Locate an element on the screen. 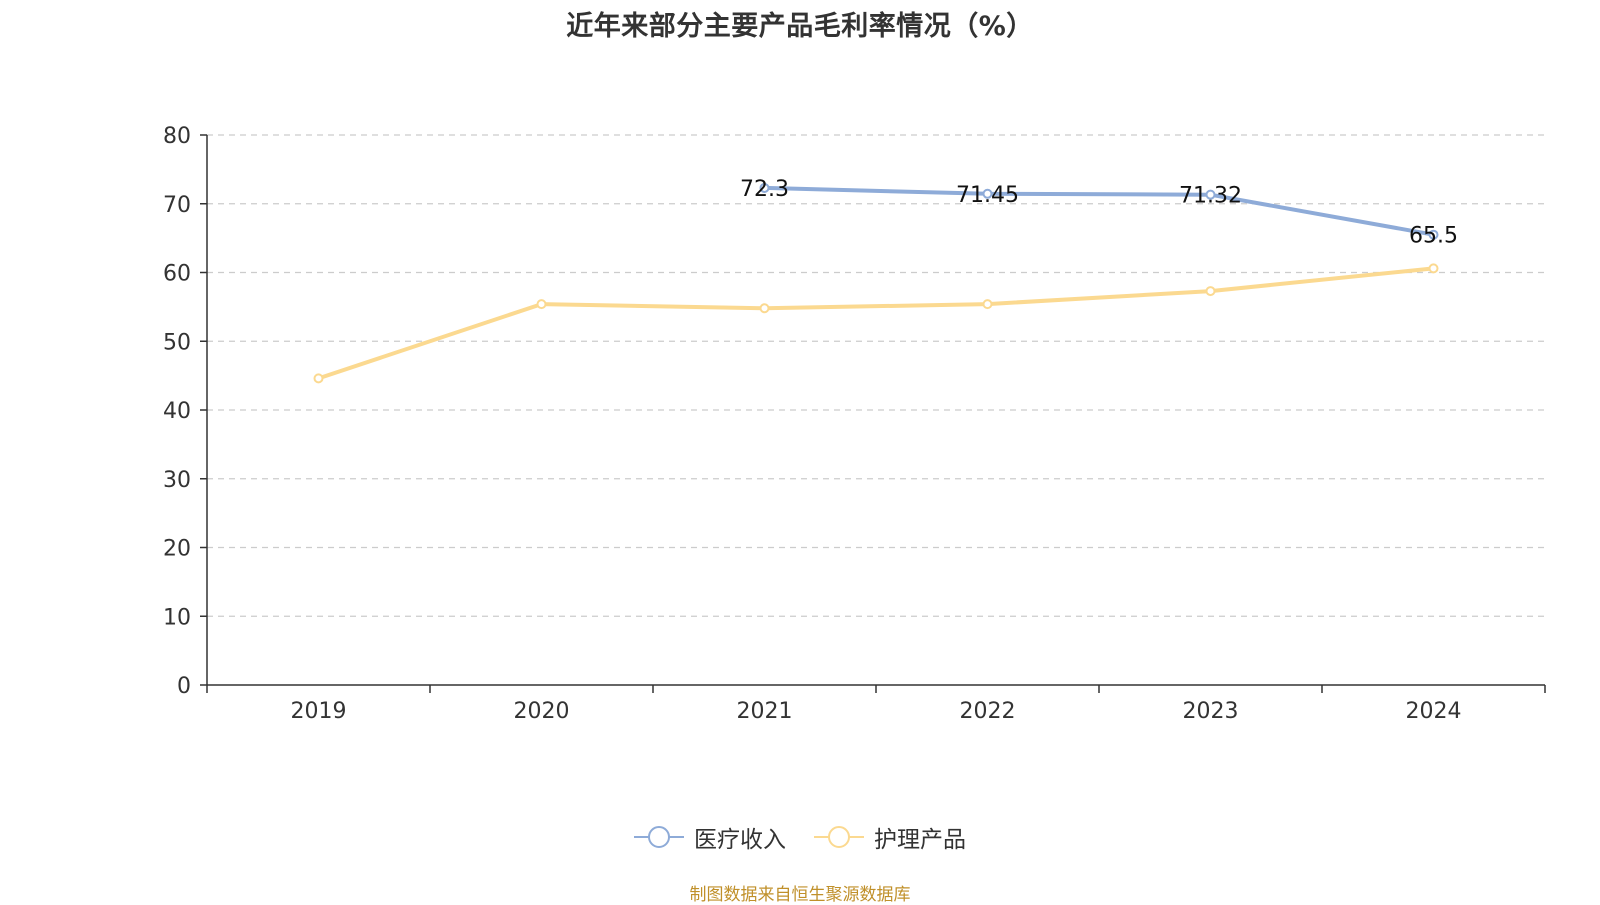  x-tick-label: 2021 is located at coordinates (765, 711).